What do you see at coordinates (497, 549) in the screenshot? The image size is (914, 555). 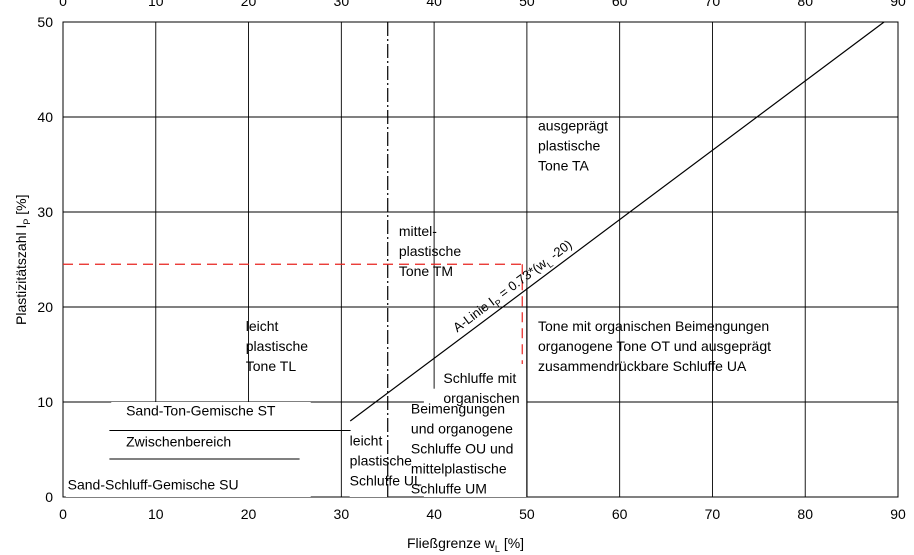 I see `x-axis-label-part: L` at bounding box center [497, 549].